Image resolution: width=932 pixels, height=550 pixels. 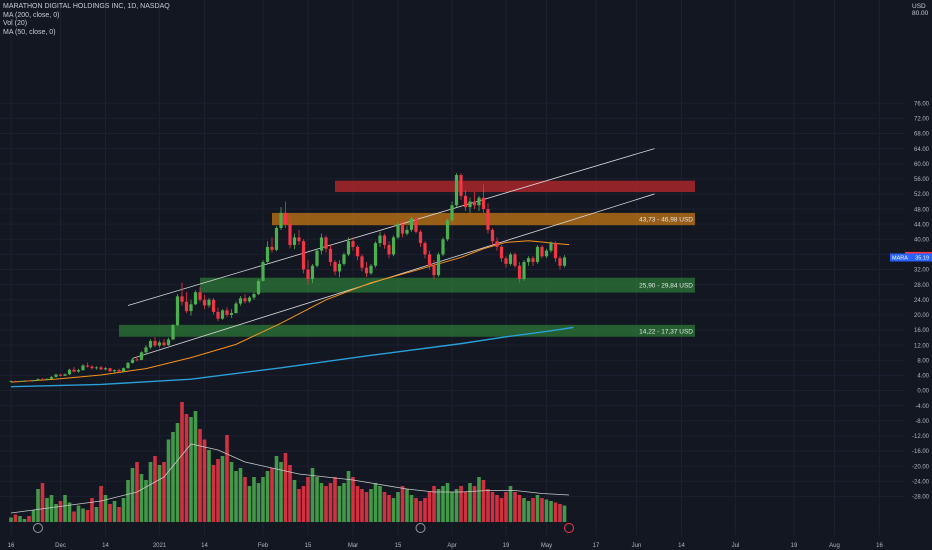 What do you see at coordinates (920, 10) in the screenshot?
I see `currency-label: USD 80.00` at bounding box center [920, 10].